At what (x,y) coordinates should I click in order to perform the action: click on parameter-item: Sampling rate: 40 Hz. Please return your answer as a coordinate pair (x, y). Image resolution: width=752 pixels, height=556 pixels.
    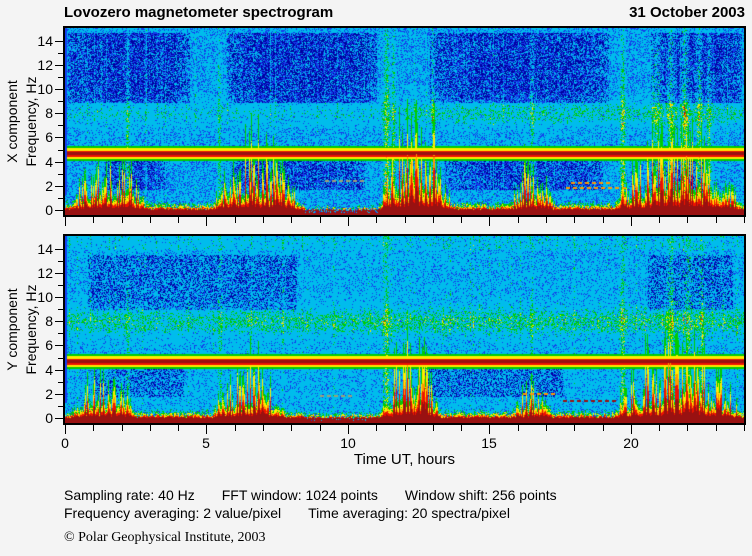
    Looking at the image, I should click on (129, 495).